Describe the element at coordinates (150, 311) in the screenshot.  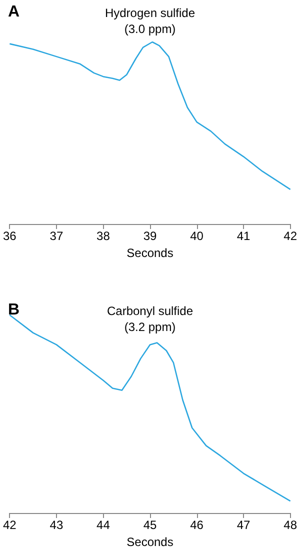
I see `chart-title: Carbonyl sulfide` at that location.